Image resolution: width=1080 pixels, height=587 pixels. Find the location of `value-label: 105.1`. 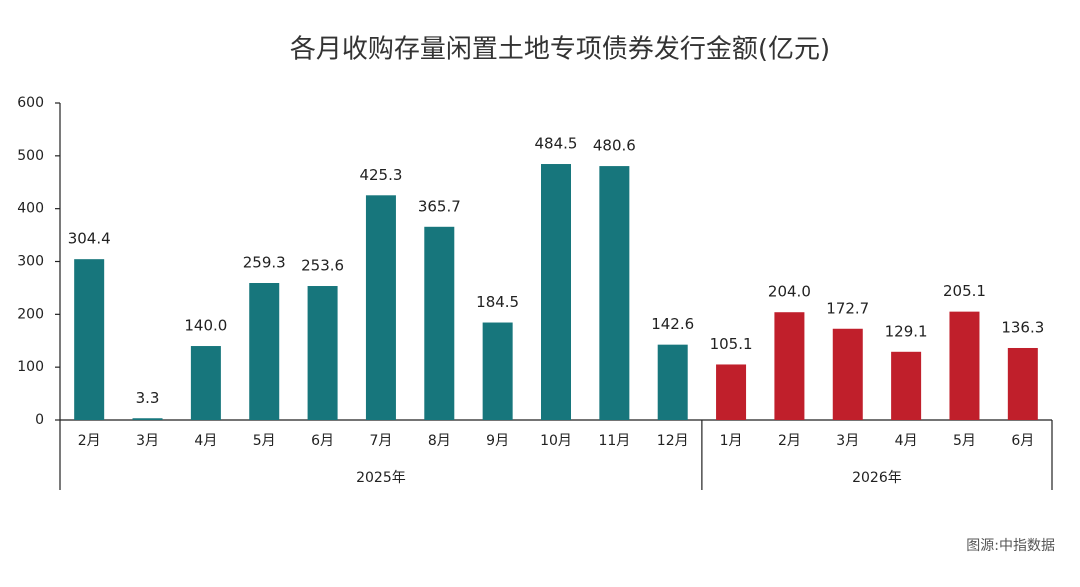

value-label: 105.1 is located at coordinates (731, 344).